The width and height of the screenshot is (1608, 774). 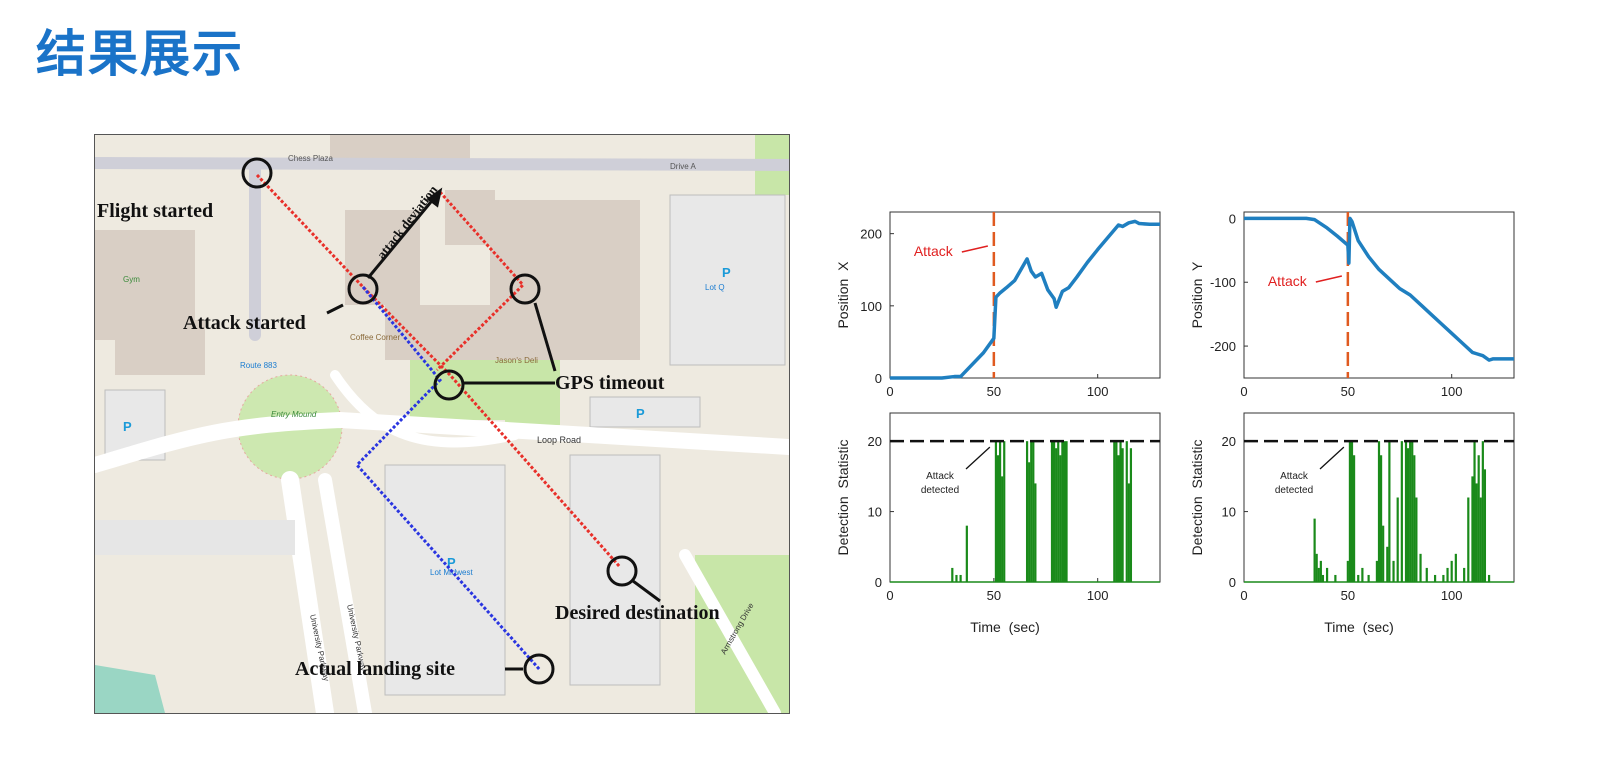 I want to click on label-drive-a: Drive A, so click(x=683, y=166).